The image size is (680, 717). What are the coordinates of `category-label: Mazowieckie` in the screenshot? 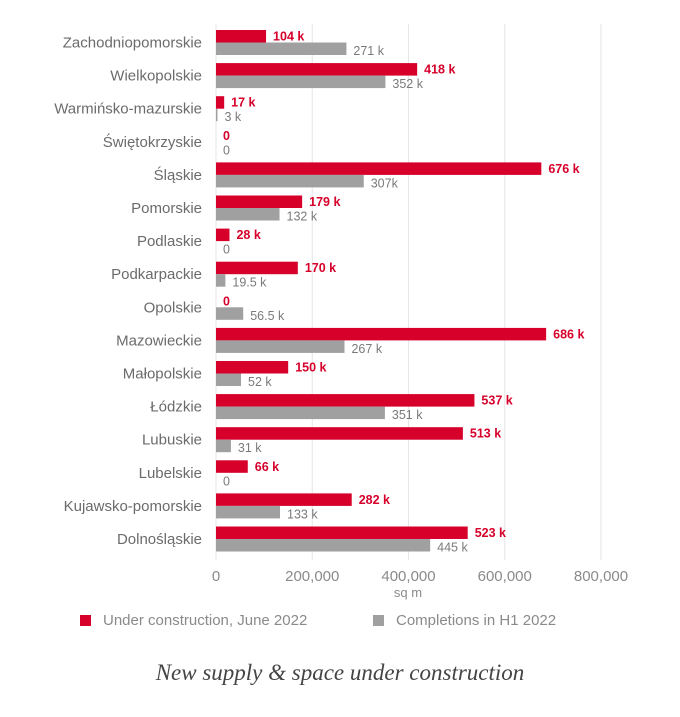 It's located at (159, 340).